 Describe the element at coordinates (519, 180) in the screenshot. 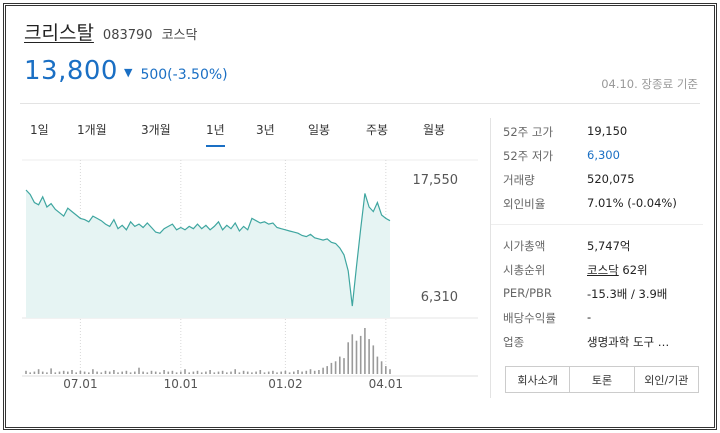

I see `label-volume: 거래량` at that location.